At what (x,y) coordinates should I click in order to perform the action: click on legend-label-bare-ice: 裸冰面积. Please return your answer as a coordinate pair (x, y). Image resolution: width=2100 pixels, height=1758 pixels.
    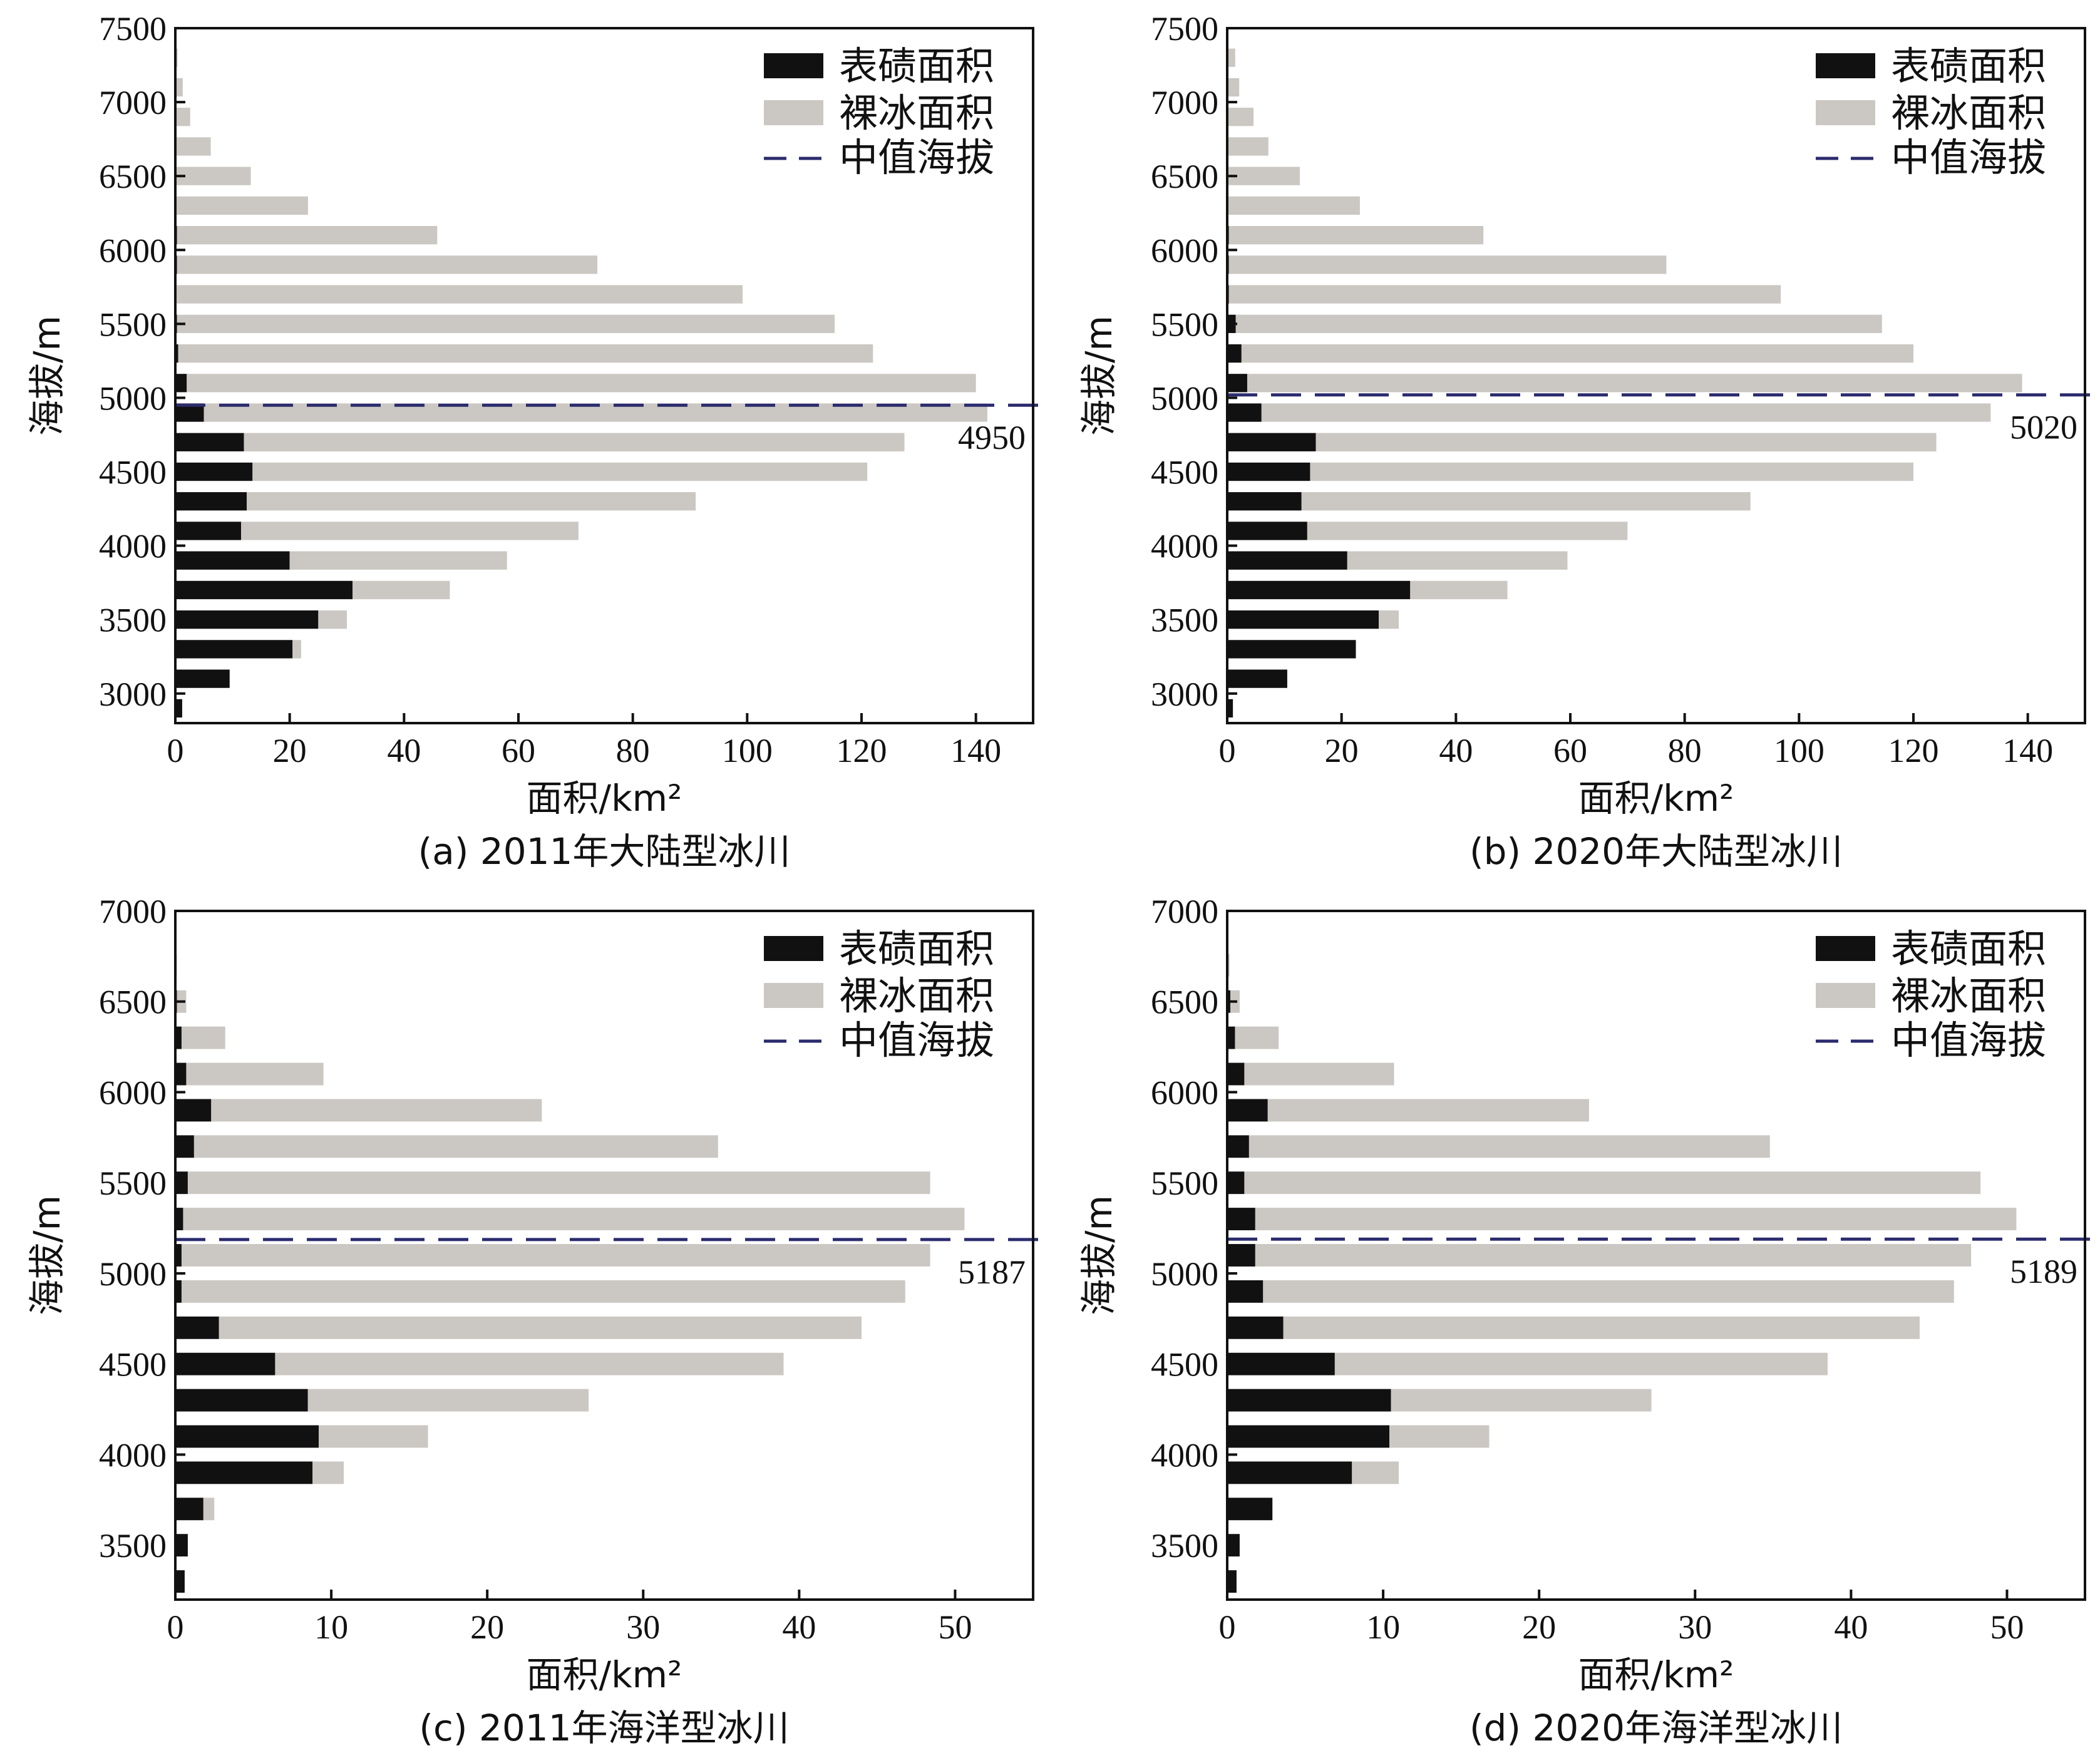
    Looking at the image, I should click on (917, 113).